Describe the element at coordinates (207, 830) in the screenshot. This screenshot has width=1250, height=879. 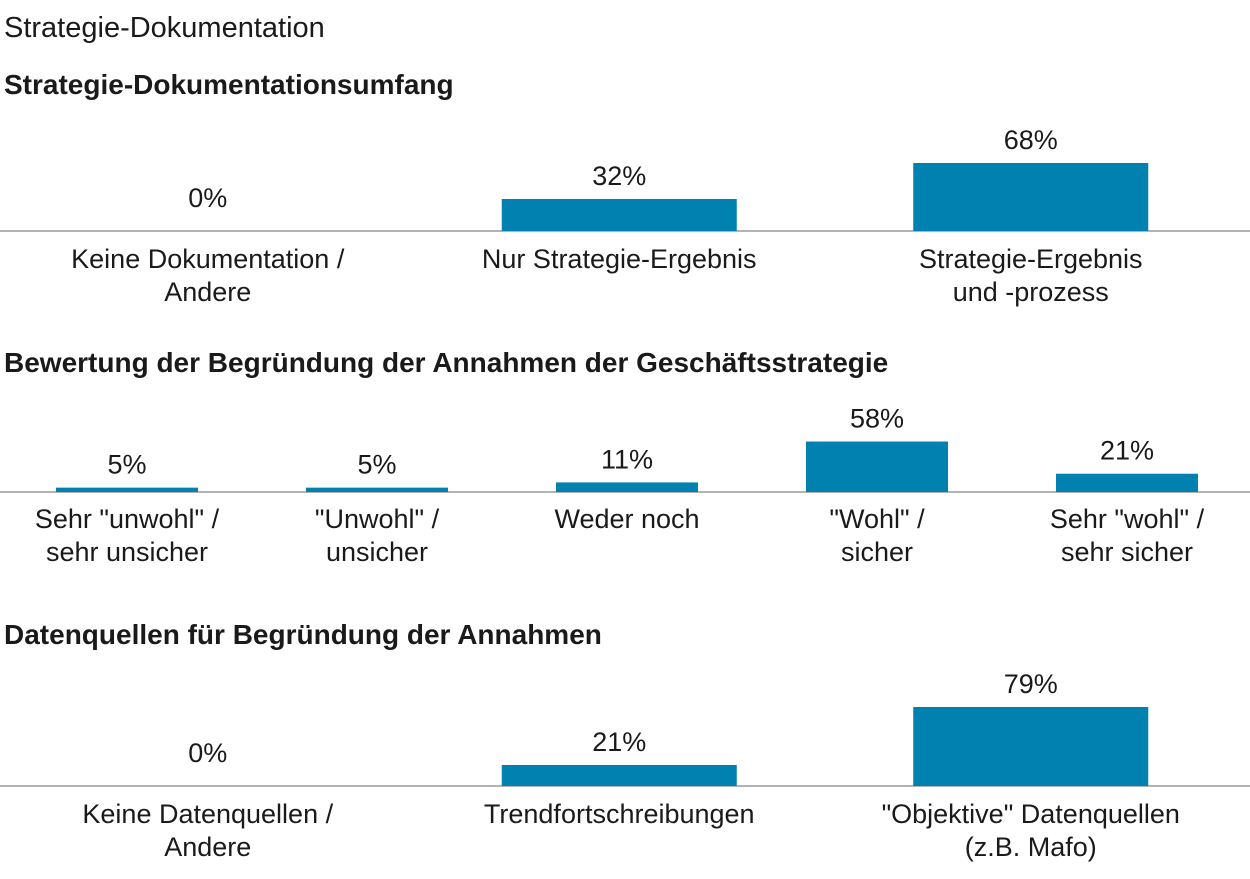
I see `category-label-datenquellen-0: Keine Datenquellen / Andere` at that location.